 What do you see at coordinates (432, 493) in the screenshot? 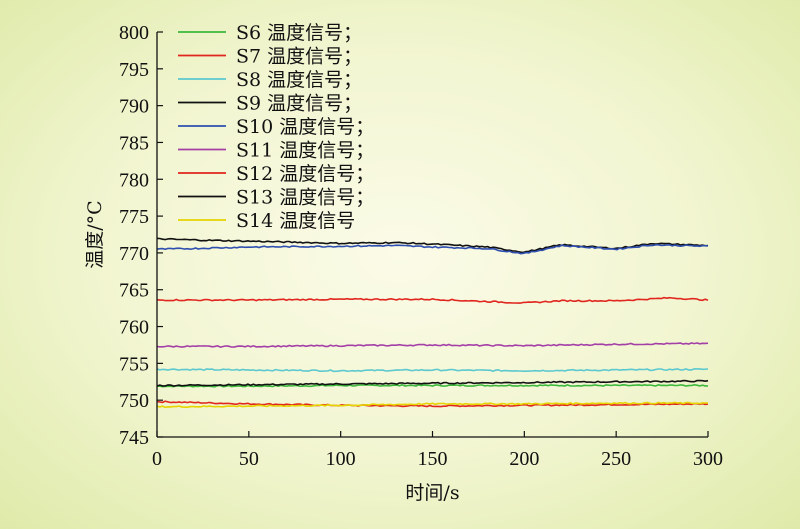
I see `x-axis-label: 时间/s` at bounding box center [432, 493].